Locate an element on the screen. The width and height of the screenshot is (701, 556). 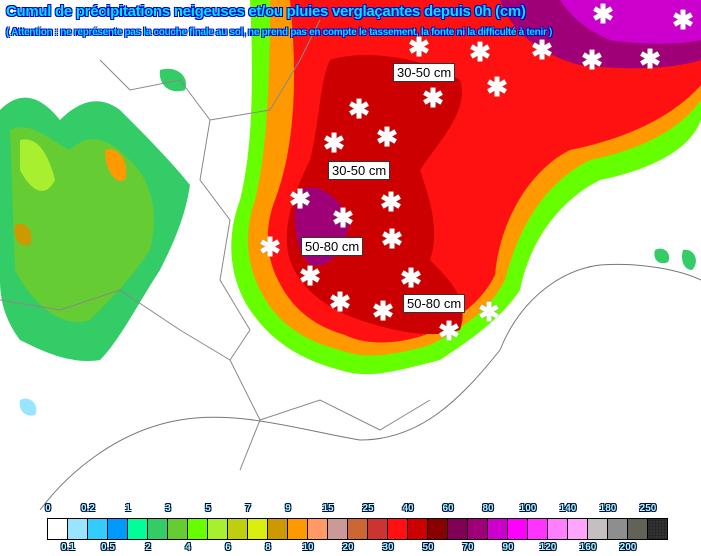
legend-tick-label: 0.2 is located at coordinates (88, 508).